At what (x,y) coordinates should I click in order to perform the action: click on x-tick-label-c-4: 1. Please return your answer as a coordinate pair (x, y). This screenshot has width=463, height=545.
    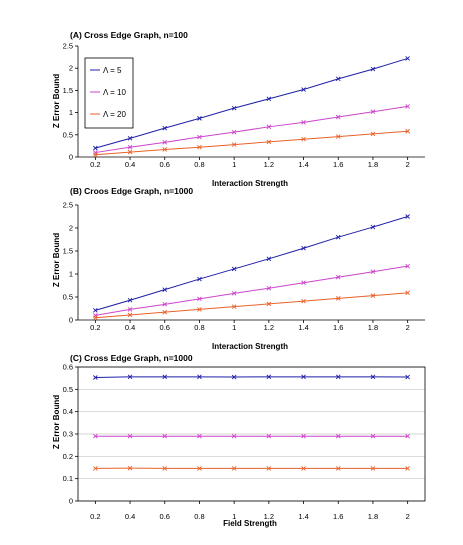
    Looking at the image, I should click on (234, 516).